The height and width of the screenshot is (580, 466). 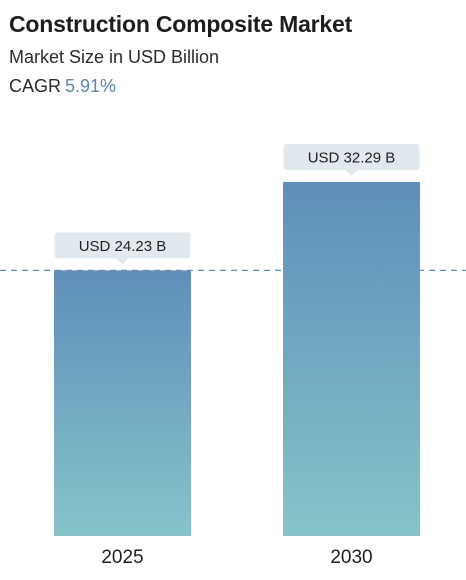 I want to click on chart-subtitle: Market Size in USD Billion, so click(x=114, y=57).